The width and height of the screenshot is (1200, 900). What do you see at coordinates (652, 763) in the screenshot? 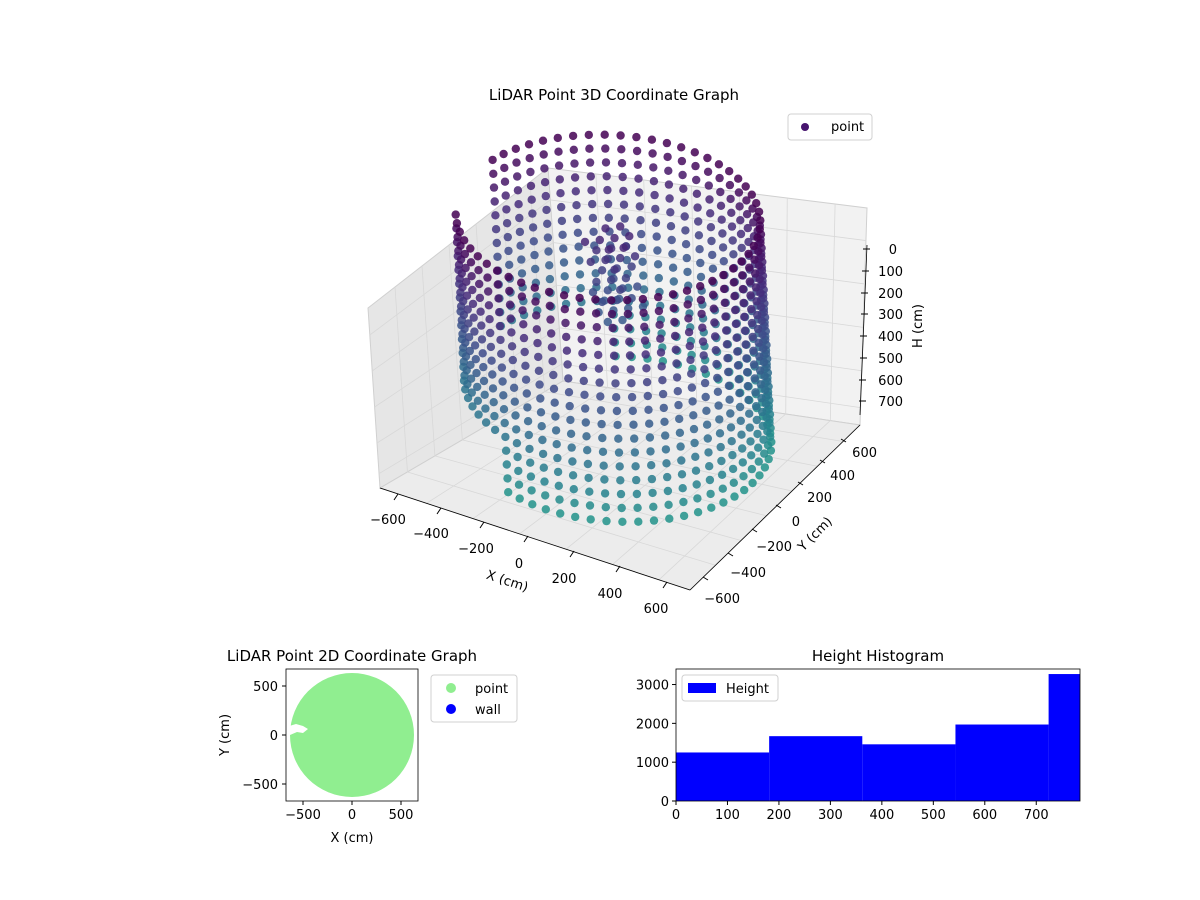
I see `histogram-y-tick-label: 1000` at bounding box center [652, 763].